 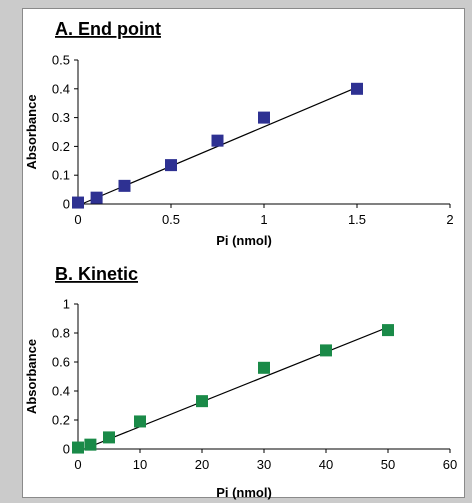 I want to click on y-tick-label-a: 0.2, so click(x=61, y=146).